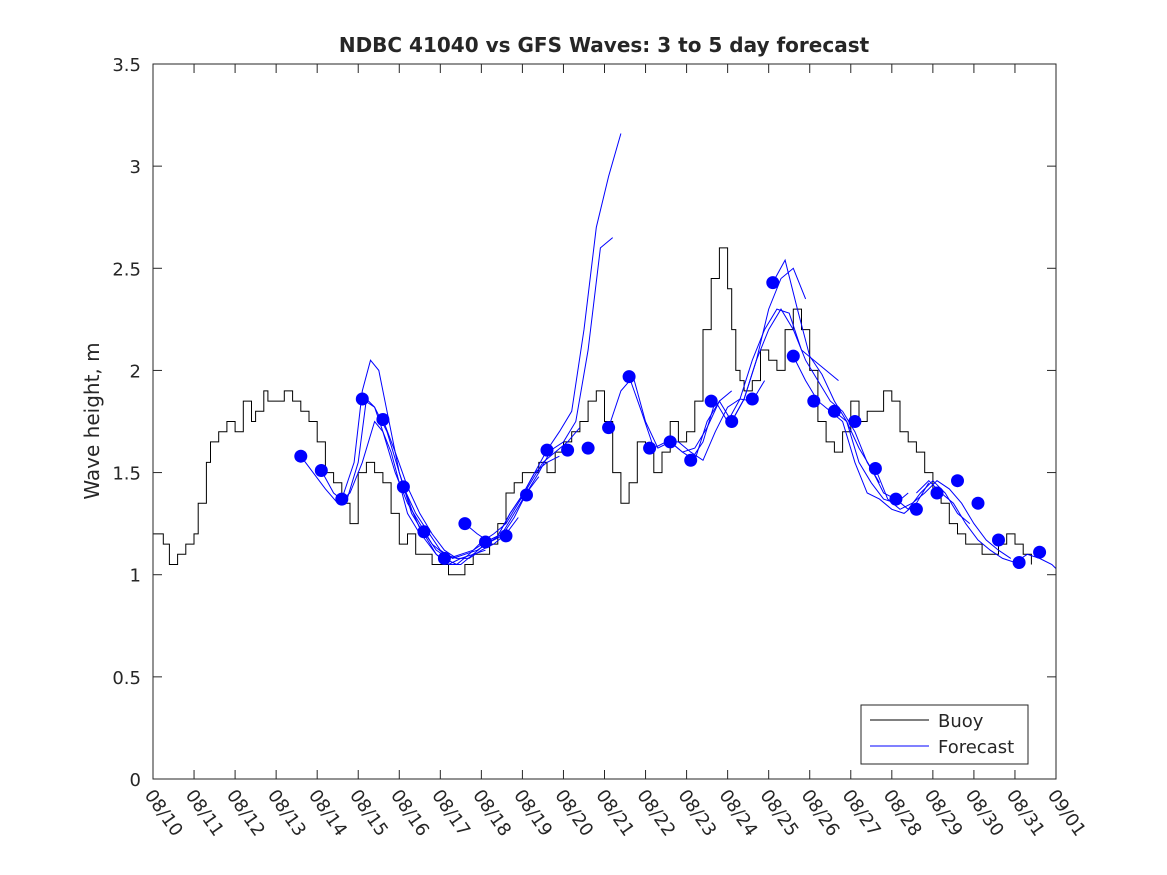  I want to click on legend-box, so click(944, 734).